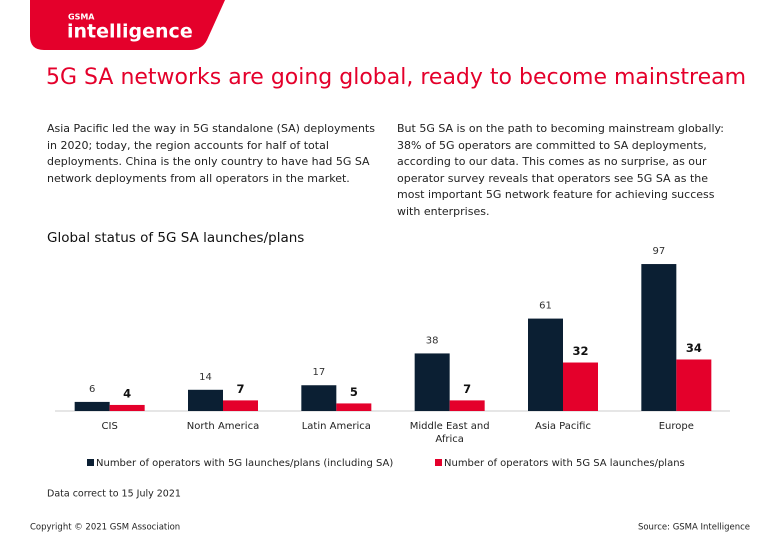 The height and width of the screenshot is (540, 780). What do you see at coordinates (354, 392) in the screenshot?
I see `value-label: 5` at bounding box center [354, 392].